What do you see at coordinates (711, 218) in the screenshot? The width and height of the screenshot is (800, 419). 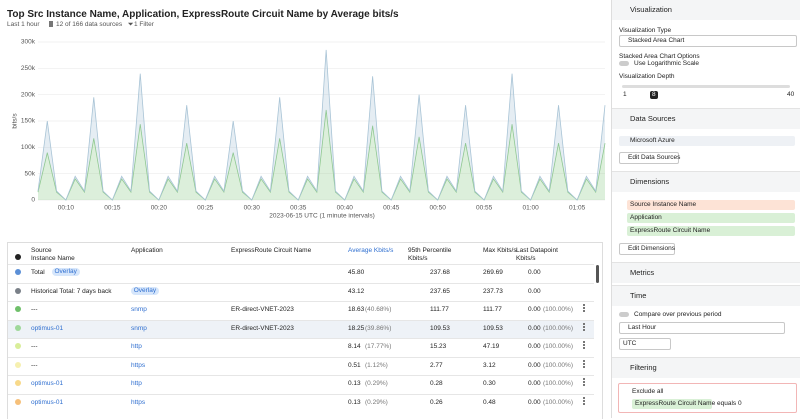 I see `dimension-chip: Application` at bounding box center [711, 218].